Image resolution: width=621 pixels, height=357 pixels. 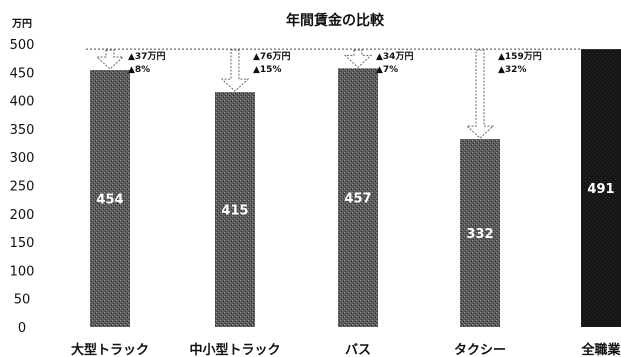 What do you see at coordinates (600, 349) in the screenshot?
I see `category-label: 全職業` at bounding box center [600, 349].